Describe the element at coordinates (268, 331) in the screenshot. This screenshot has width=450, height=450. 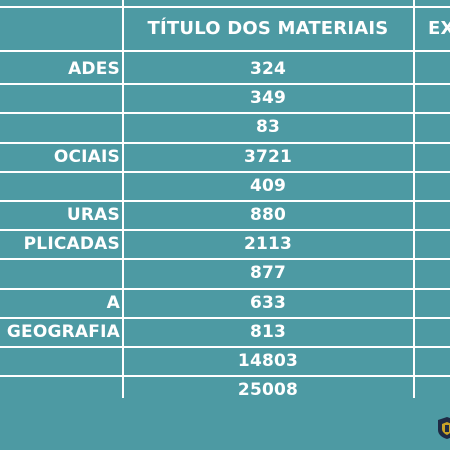
I see `cell-titulos: 813` at that location.